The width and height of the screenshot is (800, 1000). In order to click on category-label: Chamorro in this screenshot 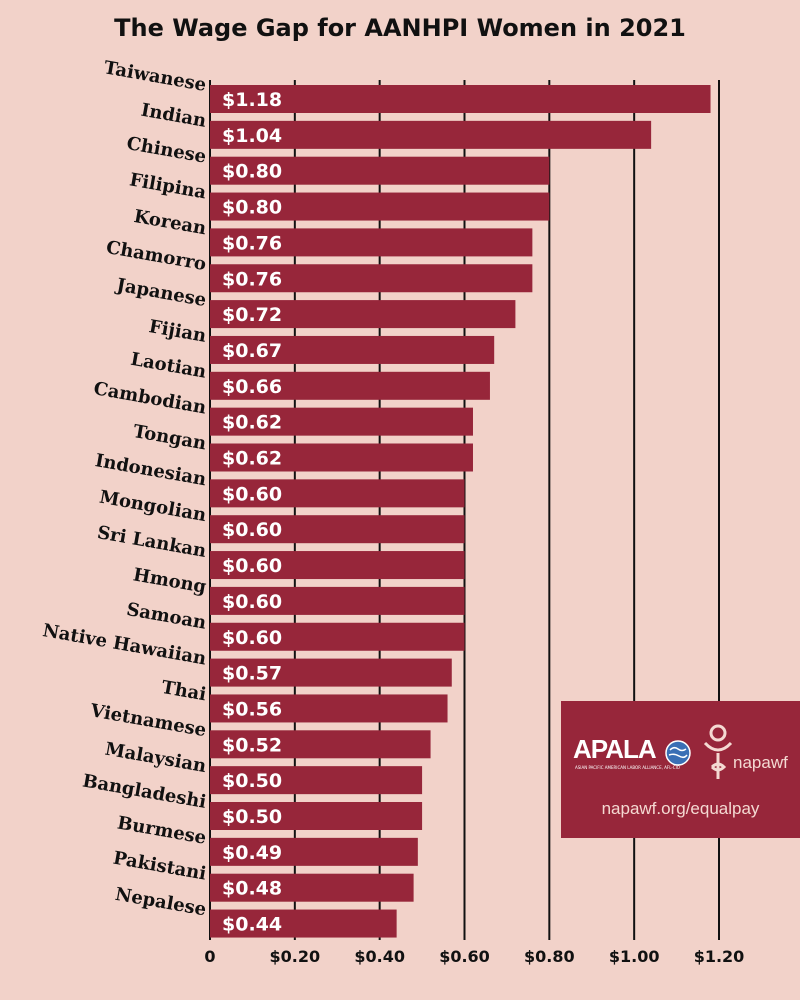, I will do `click(156, 256)`.